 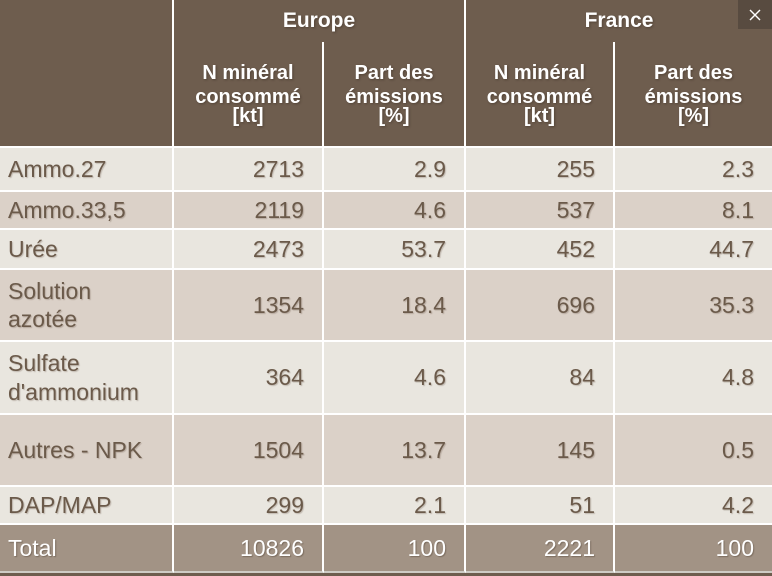 I want to click on subheader-europe-part-emissions: Part des émissions [%], so click(x=395, y=95).